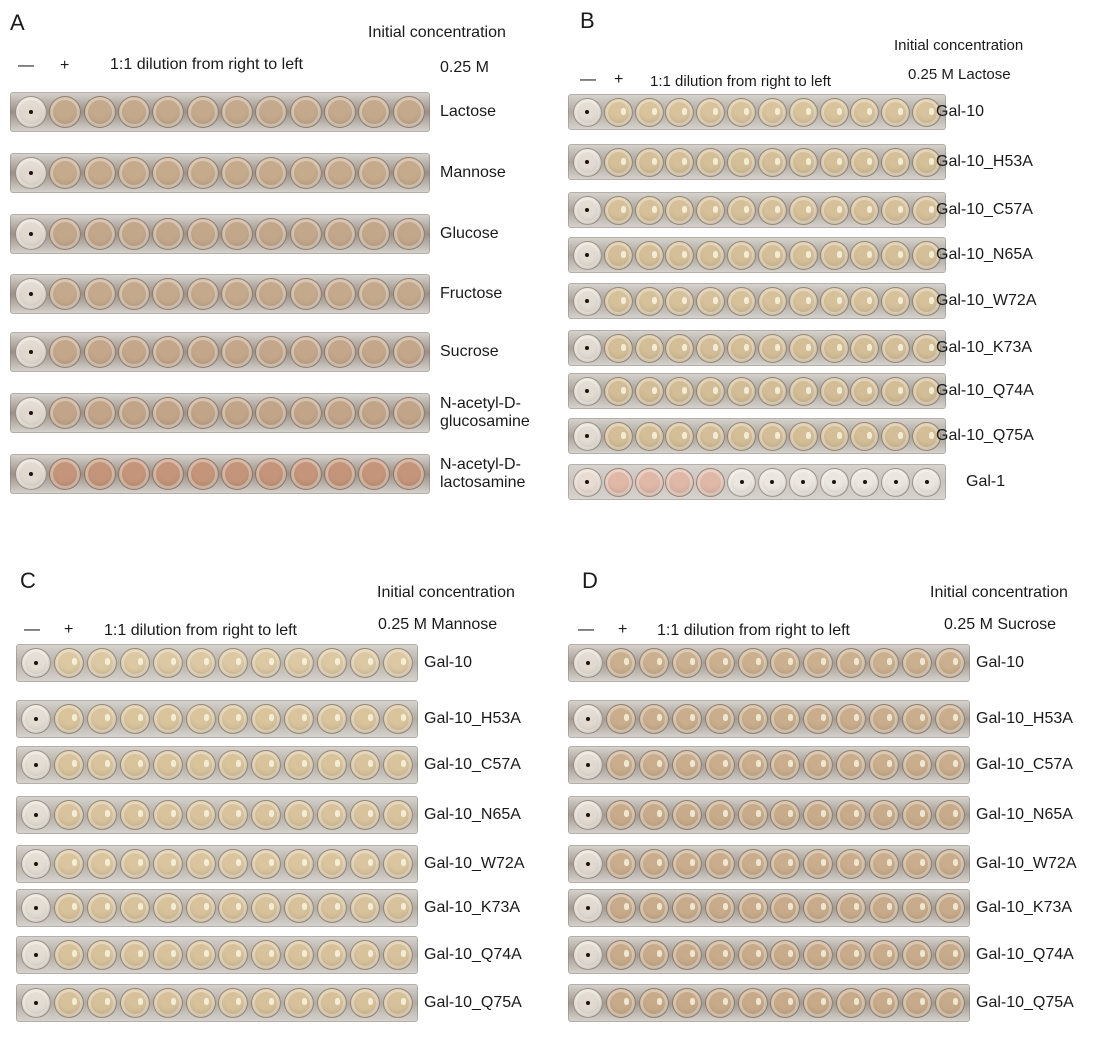 The height and width of the screenshot is (1039, 1096). Describe the element at coordinates (1025, 954) in the screenshot. I see `row-label: Gal-10_Q74A` at that location.